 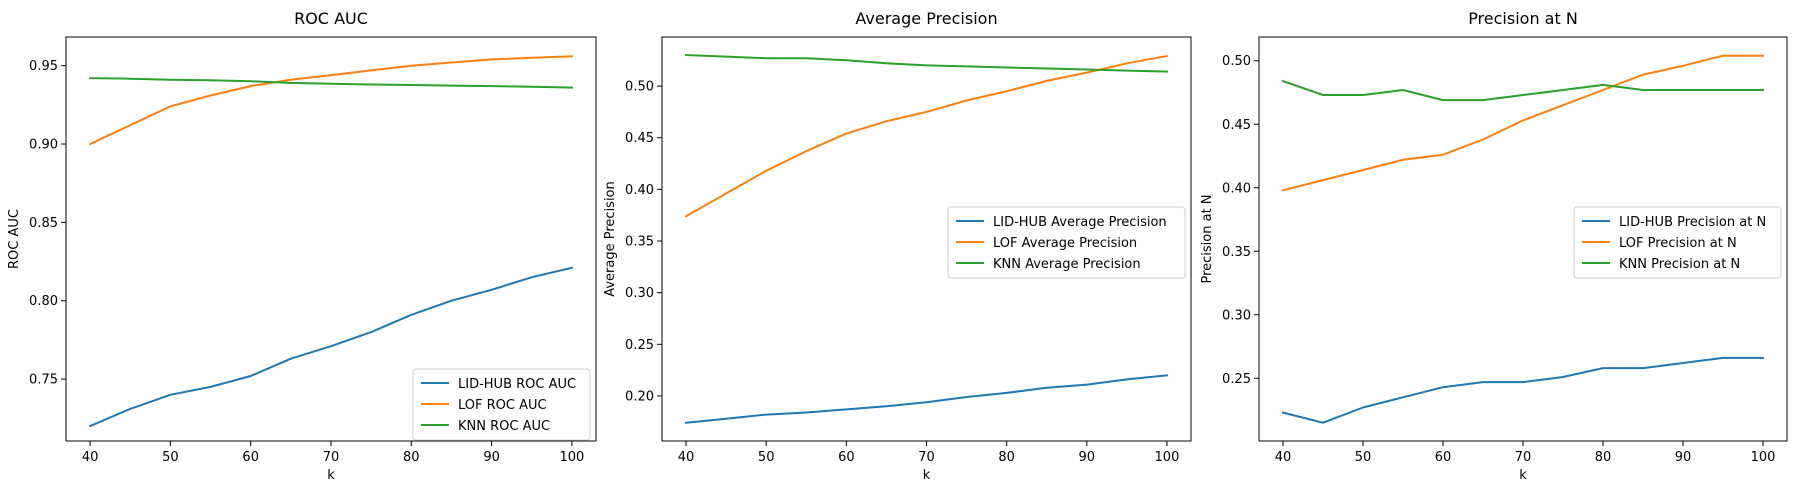 I want to click on series-line-knn-average-precision, so click(x=926, y=63).